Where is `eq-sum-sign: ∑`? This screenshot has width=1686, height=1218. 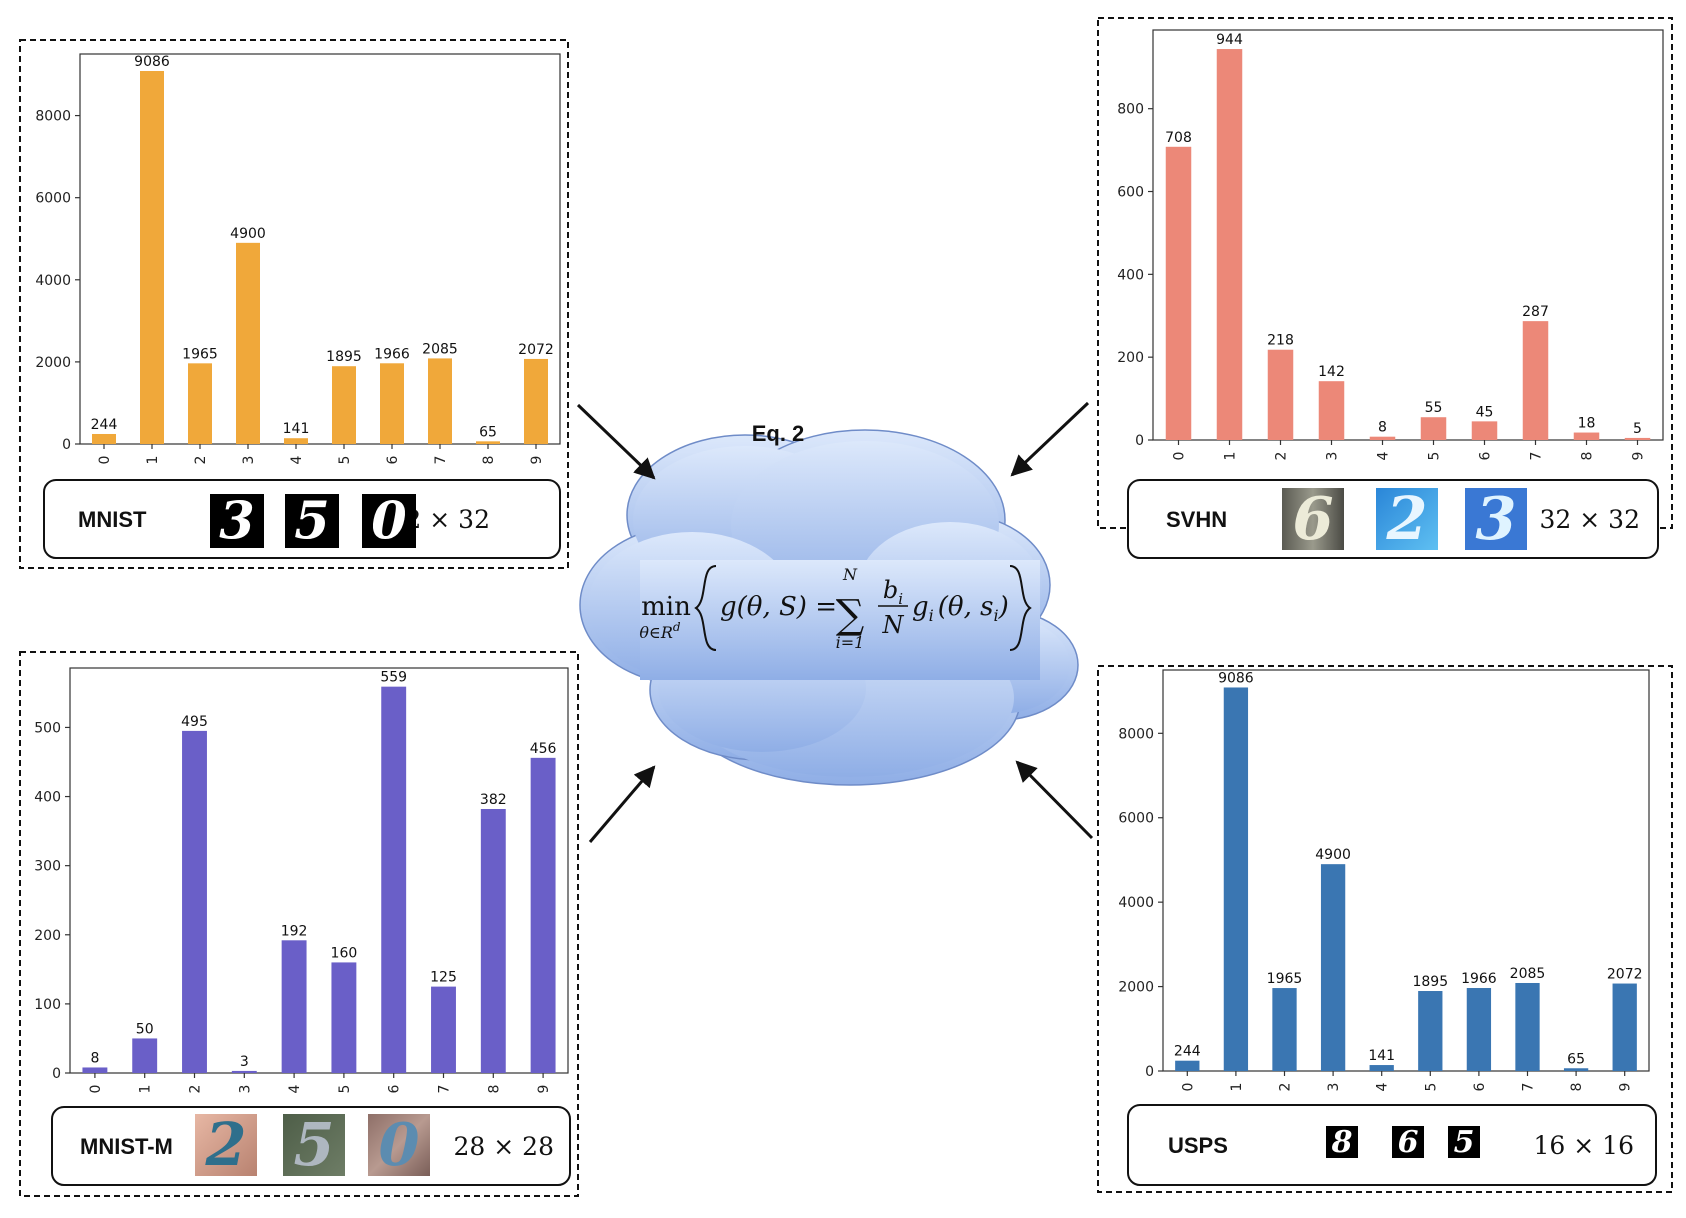 eq-sum-sign: ∑ is located at coordinates (850, 615).